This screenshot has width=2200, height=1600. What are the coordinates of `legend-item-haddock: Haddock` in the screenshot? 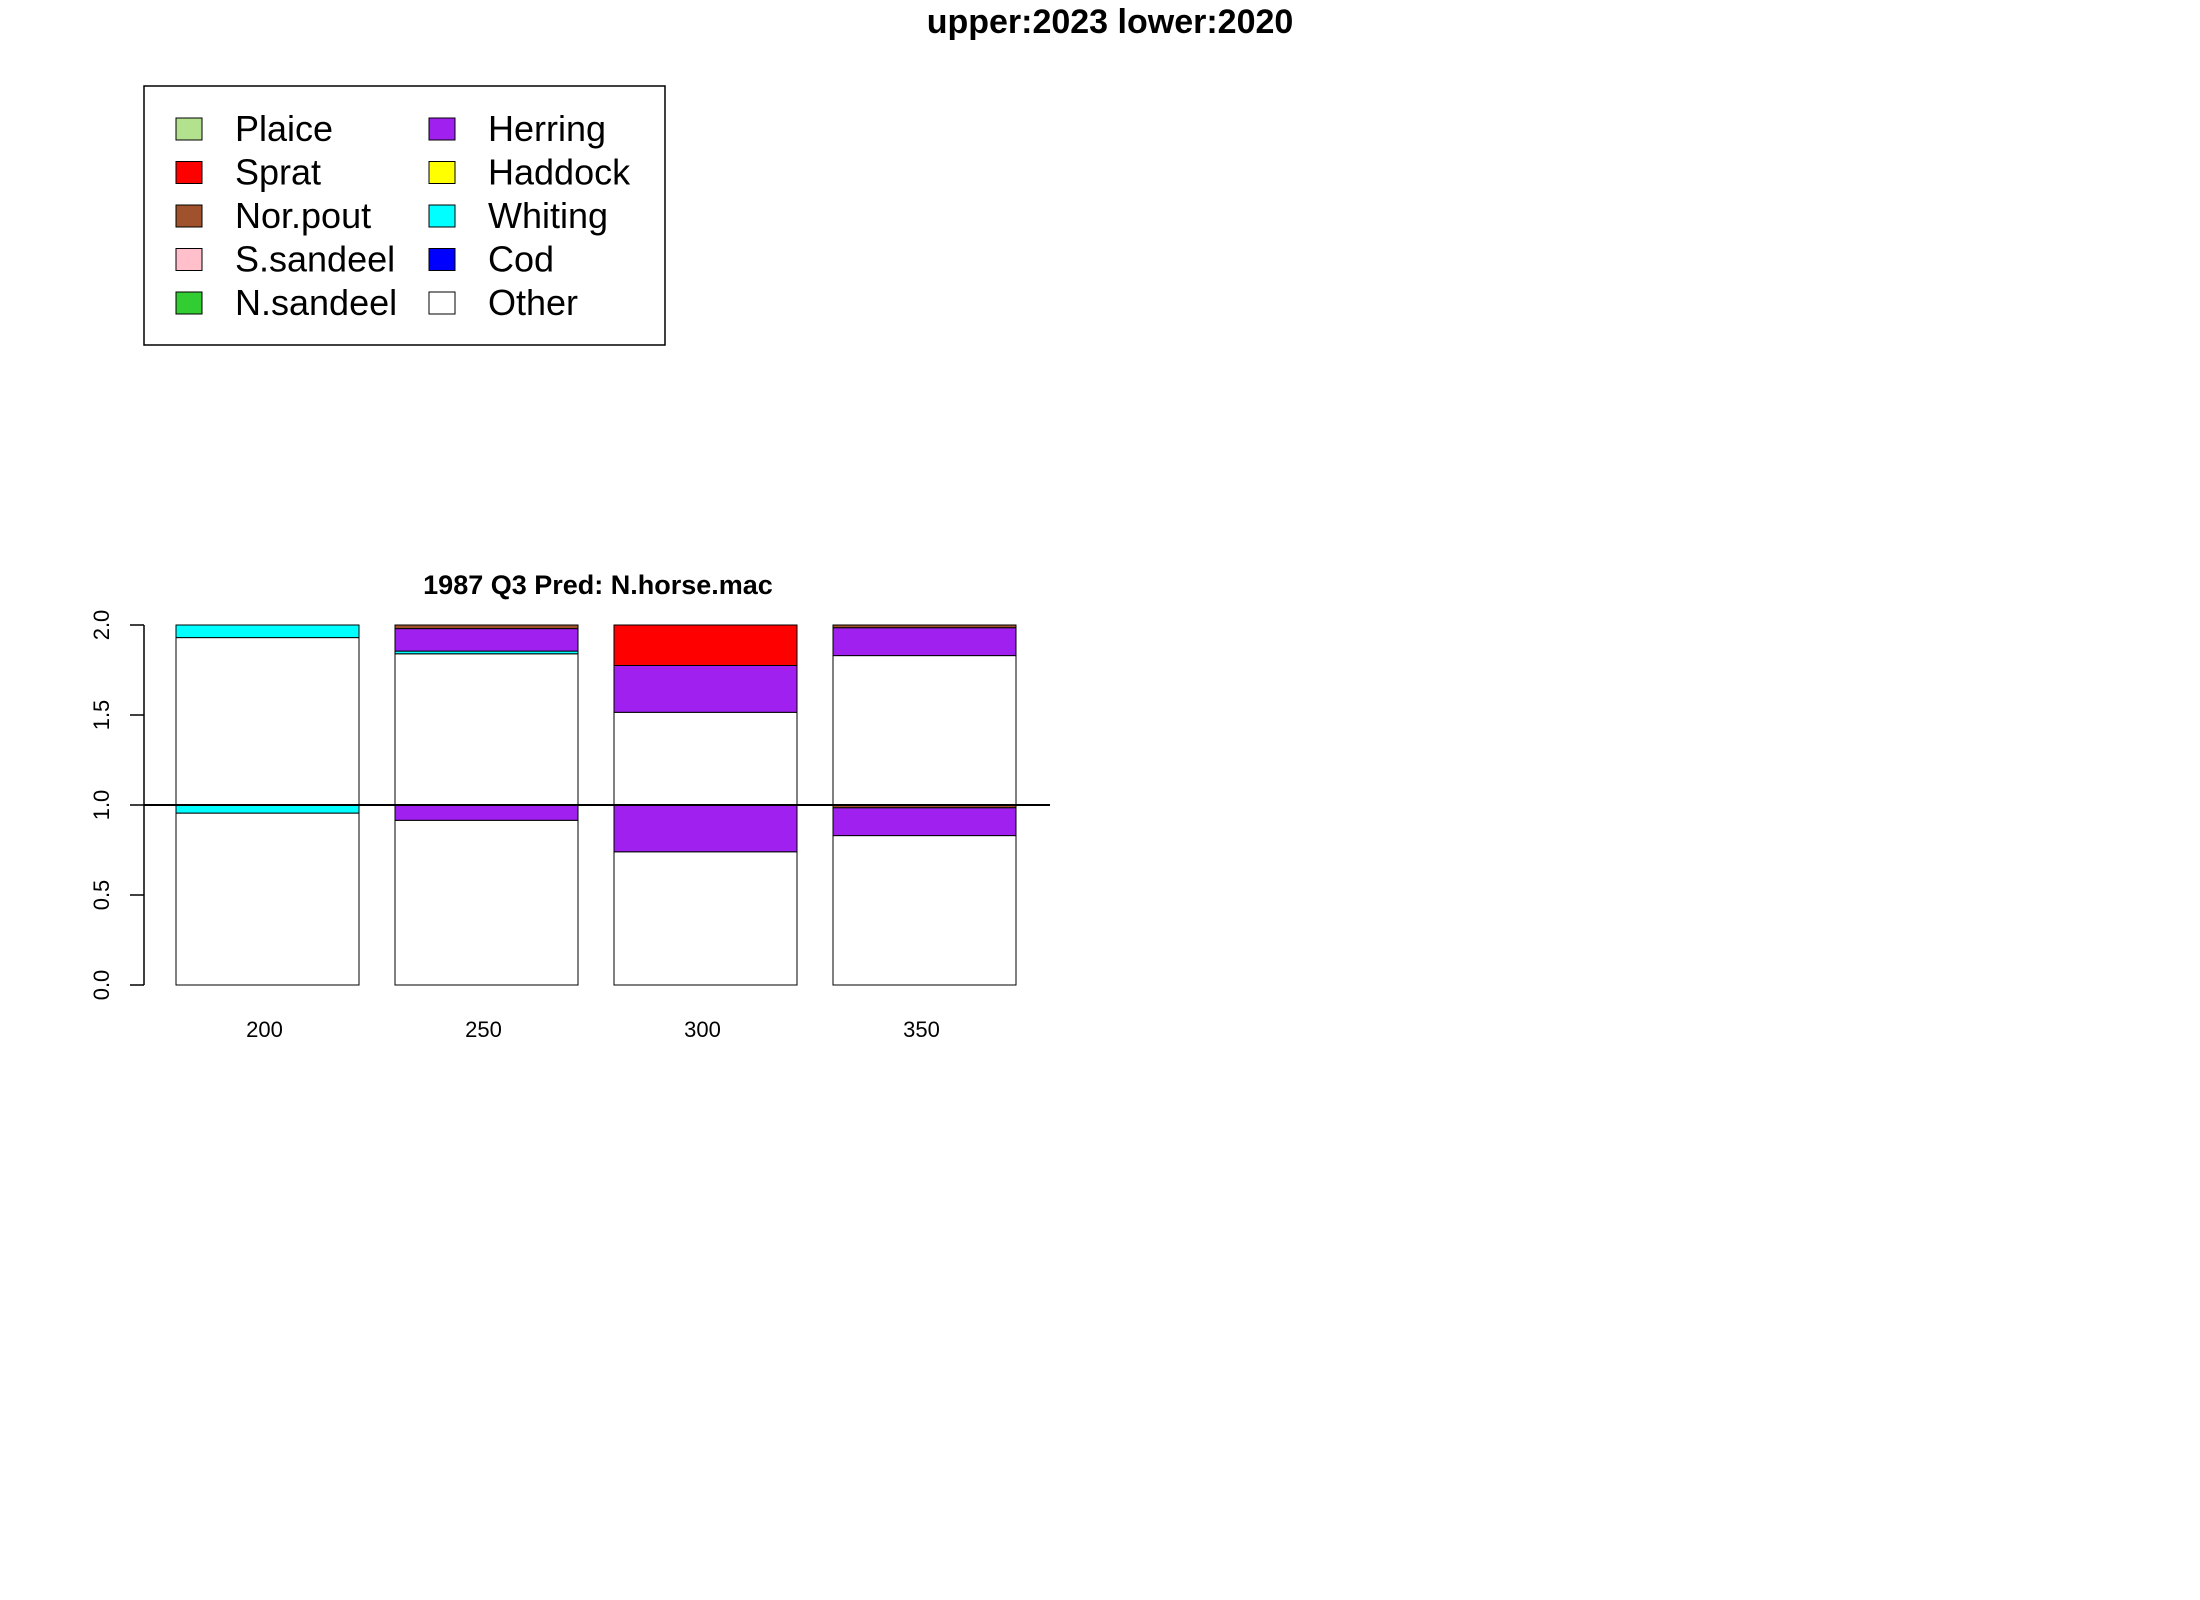 It's located at (529, 172).